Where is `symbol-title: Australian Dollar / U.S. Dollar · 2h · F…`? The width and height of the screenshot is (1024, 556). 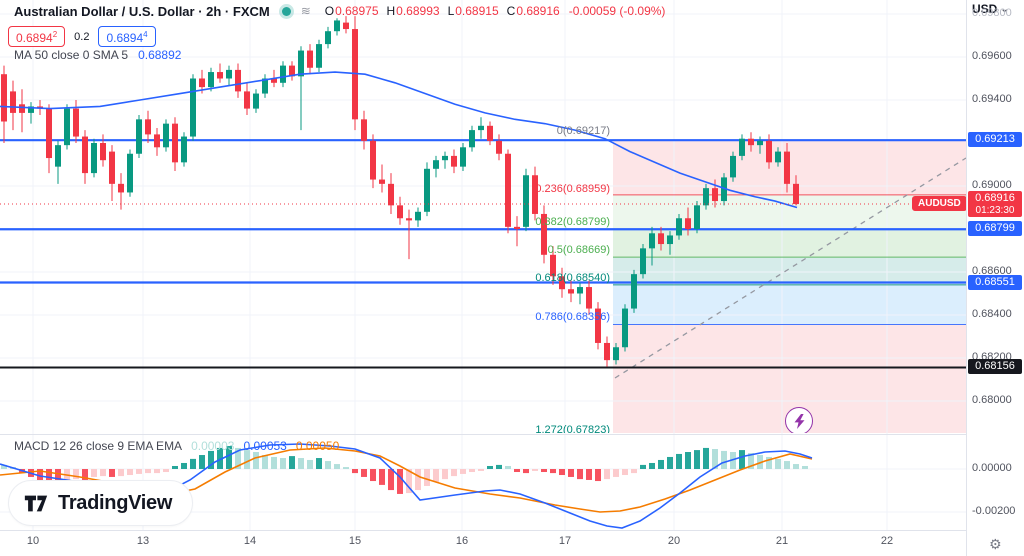 symbol-title: Australian Dollar / U.S. Dollar · 2h · F… is located at coordinates (142, 11).